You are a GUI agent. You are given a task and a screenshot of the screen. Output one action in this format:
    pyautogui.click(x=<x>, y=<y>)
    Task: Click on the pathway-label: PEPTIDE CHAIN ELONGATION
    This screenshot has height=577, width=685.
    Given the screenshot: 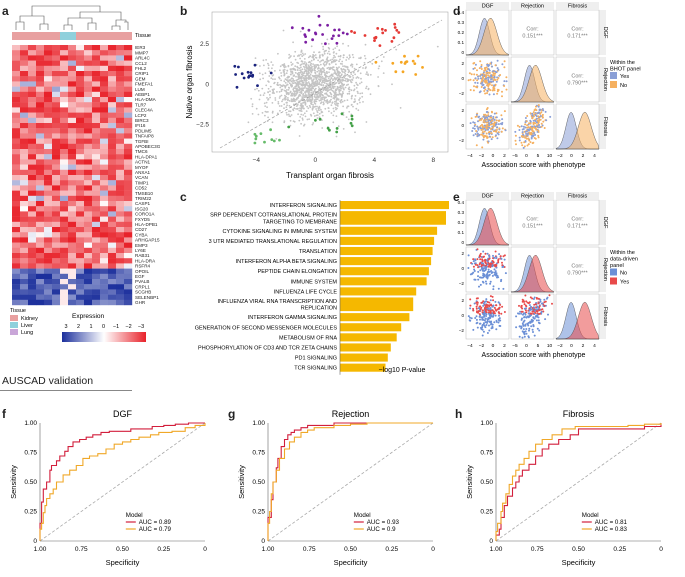 What is the action you would take?
    pyautogui.click(x=297, y=272)
    